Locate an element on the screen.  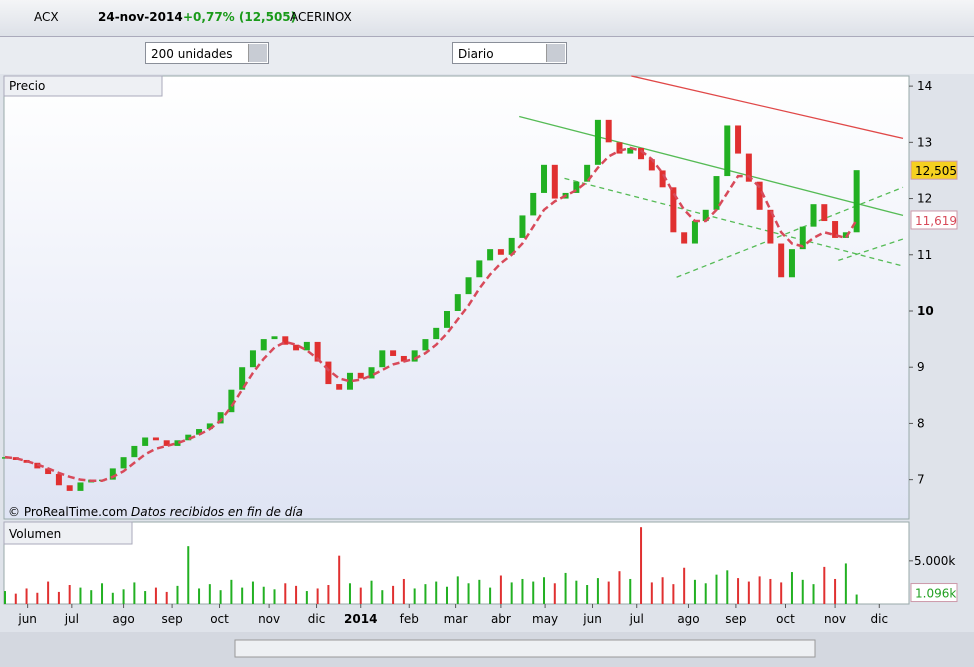
note: Datos recibidos en fin de día is located at coordinates (217, 512).